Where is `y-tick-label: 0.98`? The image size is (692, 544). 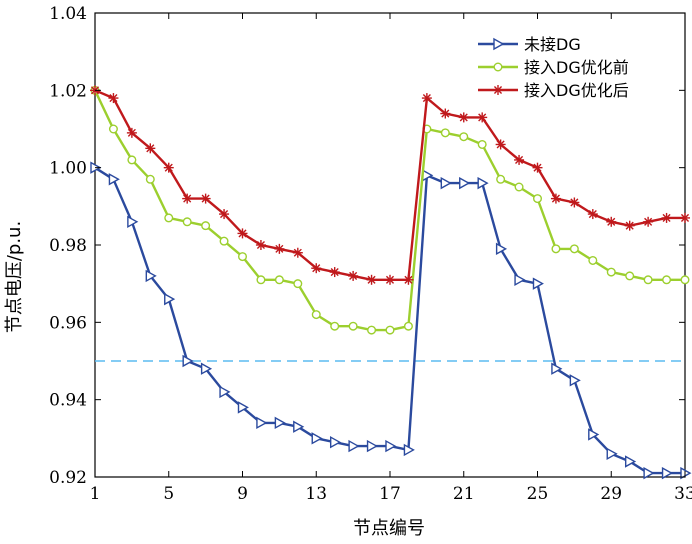
y-tick-label: 0.98 is located at coordinates (68, 246).